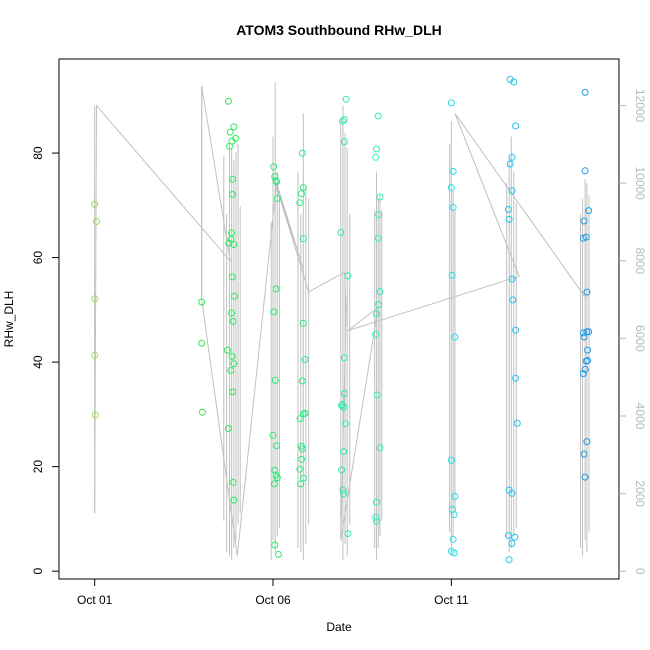 The image size is (650, 650). I want to click on x-axis-label: Date, so click(339, 627).